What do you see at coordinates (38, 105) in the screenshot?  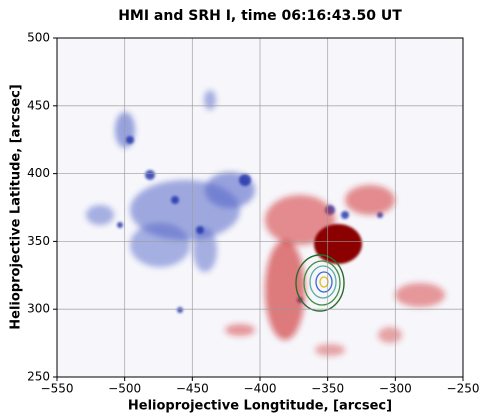 I see `y-tick-label: 450` at bounding box center [38, 105].